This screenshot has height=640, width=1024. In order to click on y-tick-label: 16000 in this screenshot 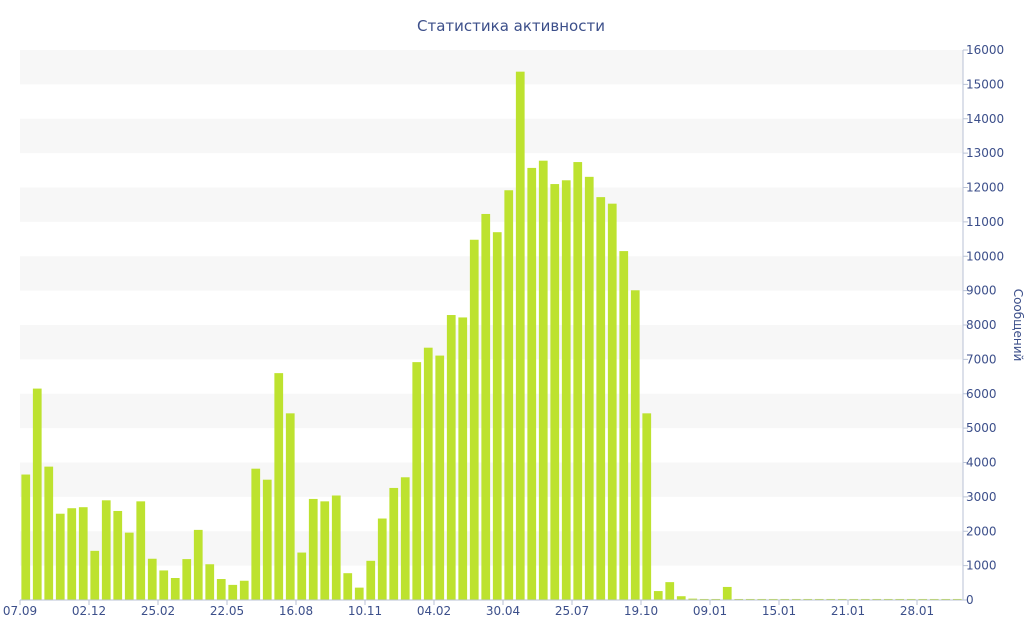, I will do `click(985, 50)`.